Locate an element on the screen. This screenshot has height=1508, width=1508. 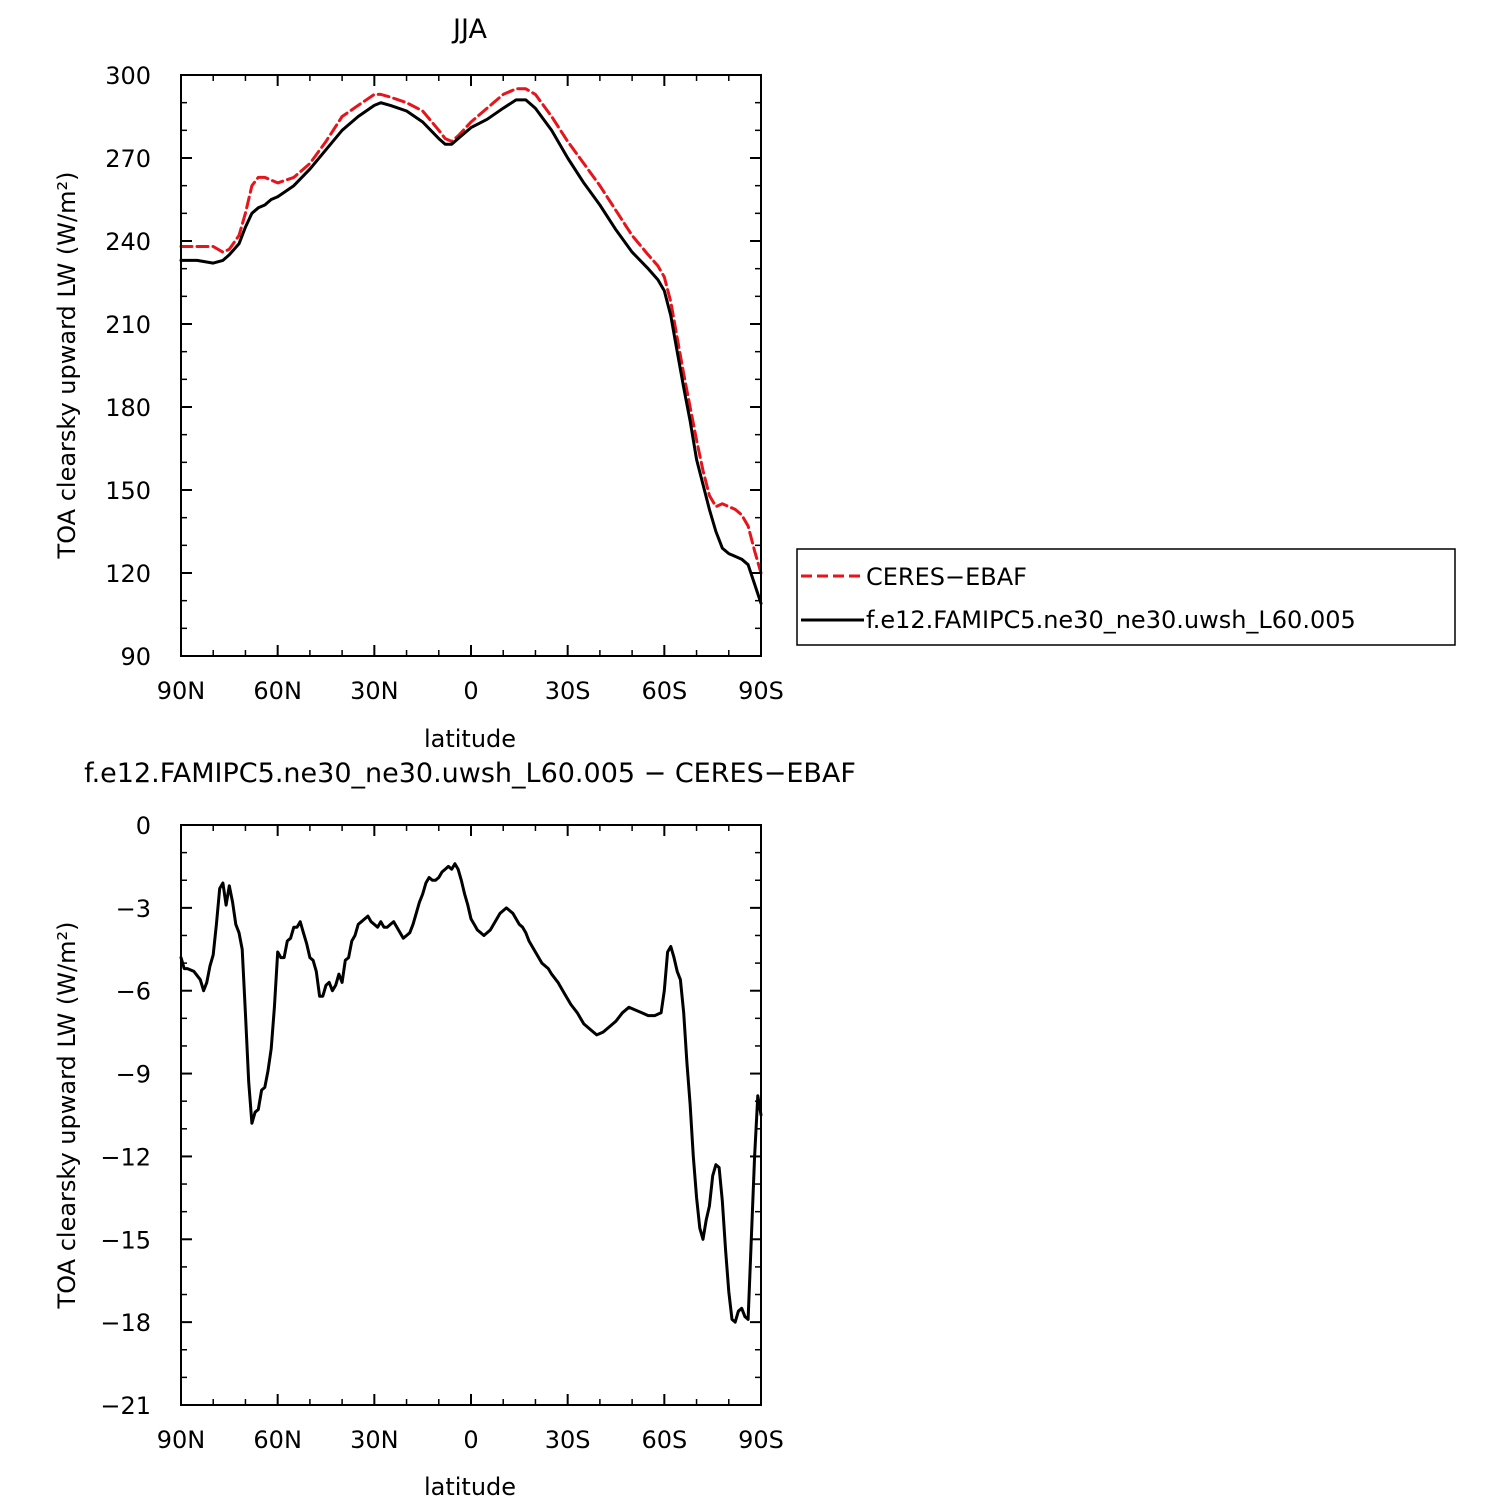
top-x-tick-label: 60N is located at coordinates (277, 691).